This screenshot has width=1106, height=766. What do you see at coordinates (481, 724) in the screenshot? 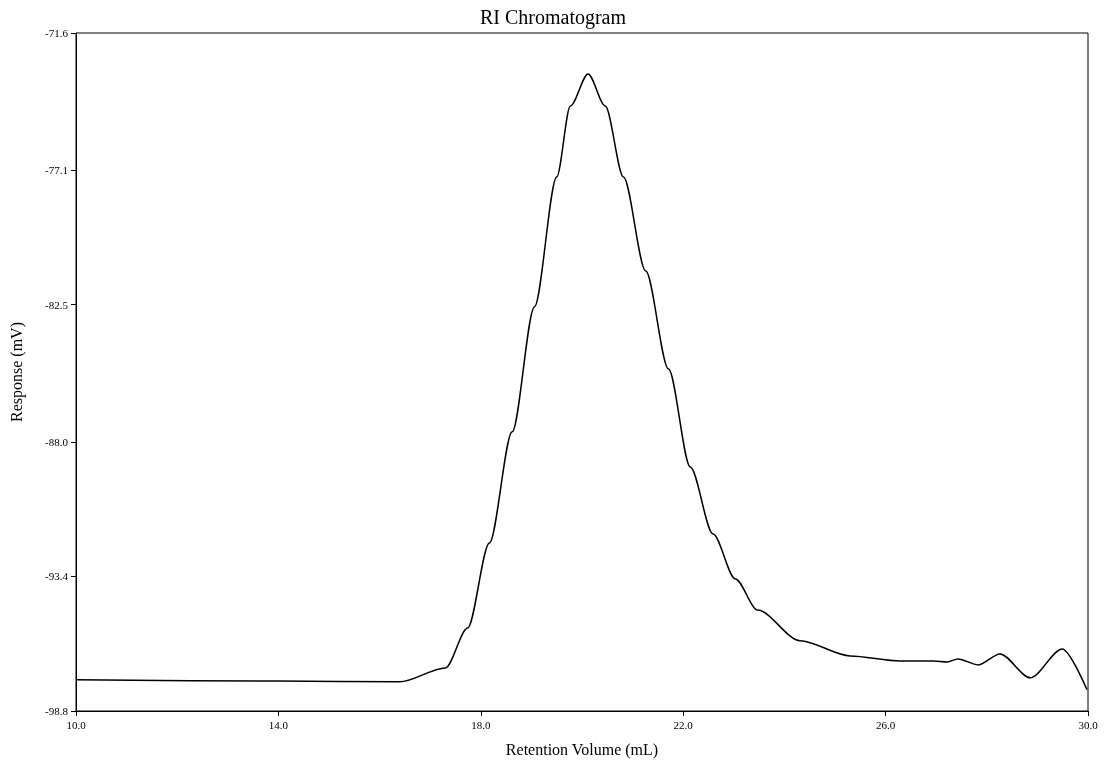
I see `x-tick-label: 18.0` at bounding box center [481, 724].